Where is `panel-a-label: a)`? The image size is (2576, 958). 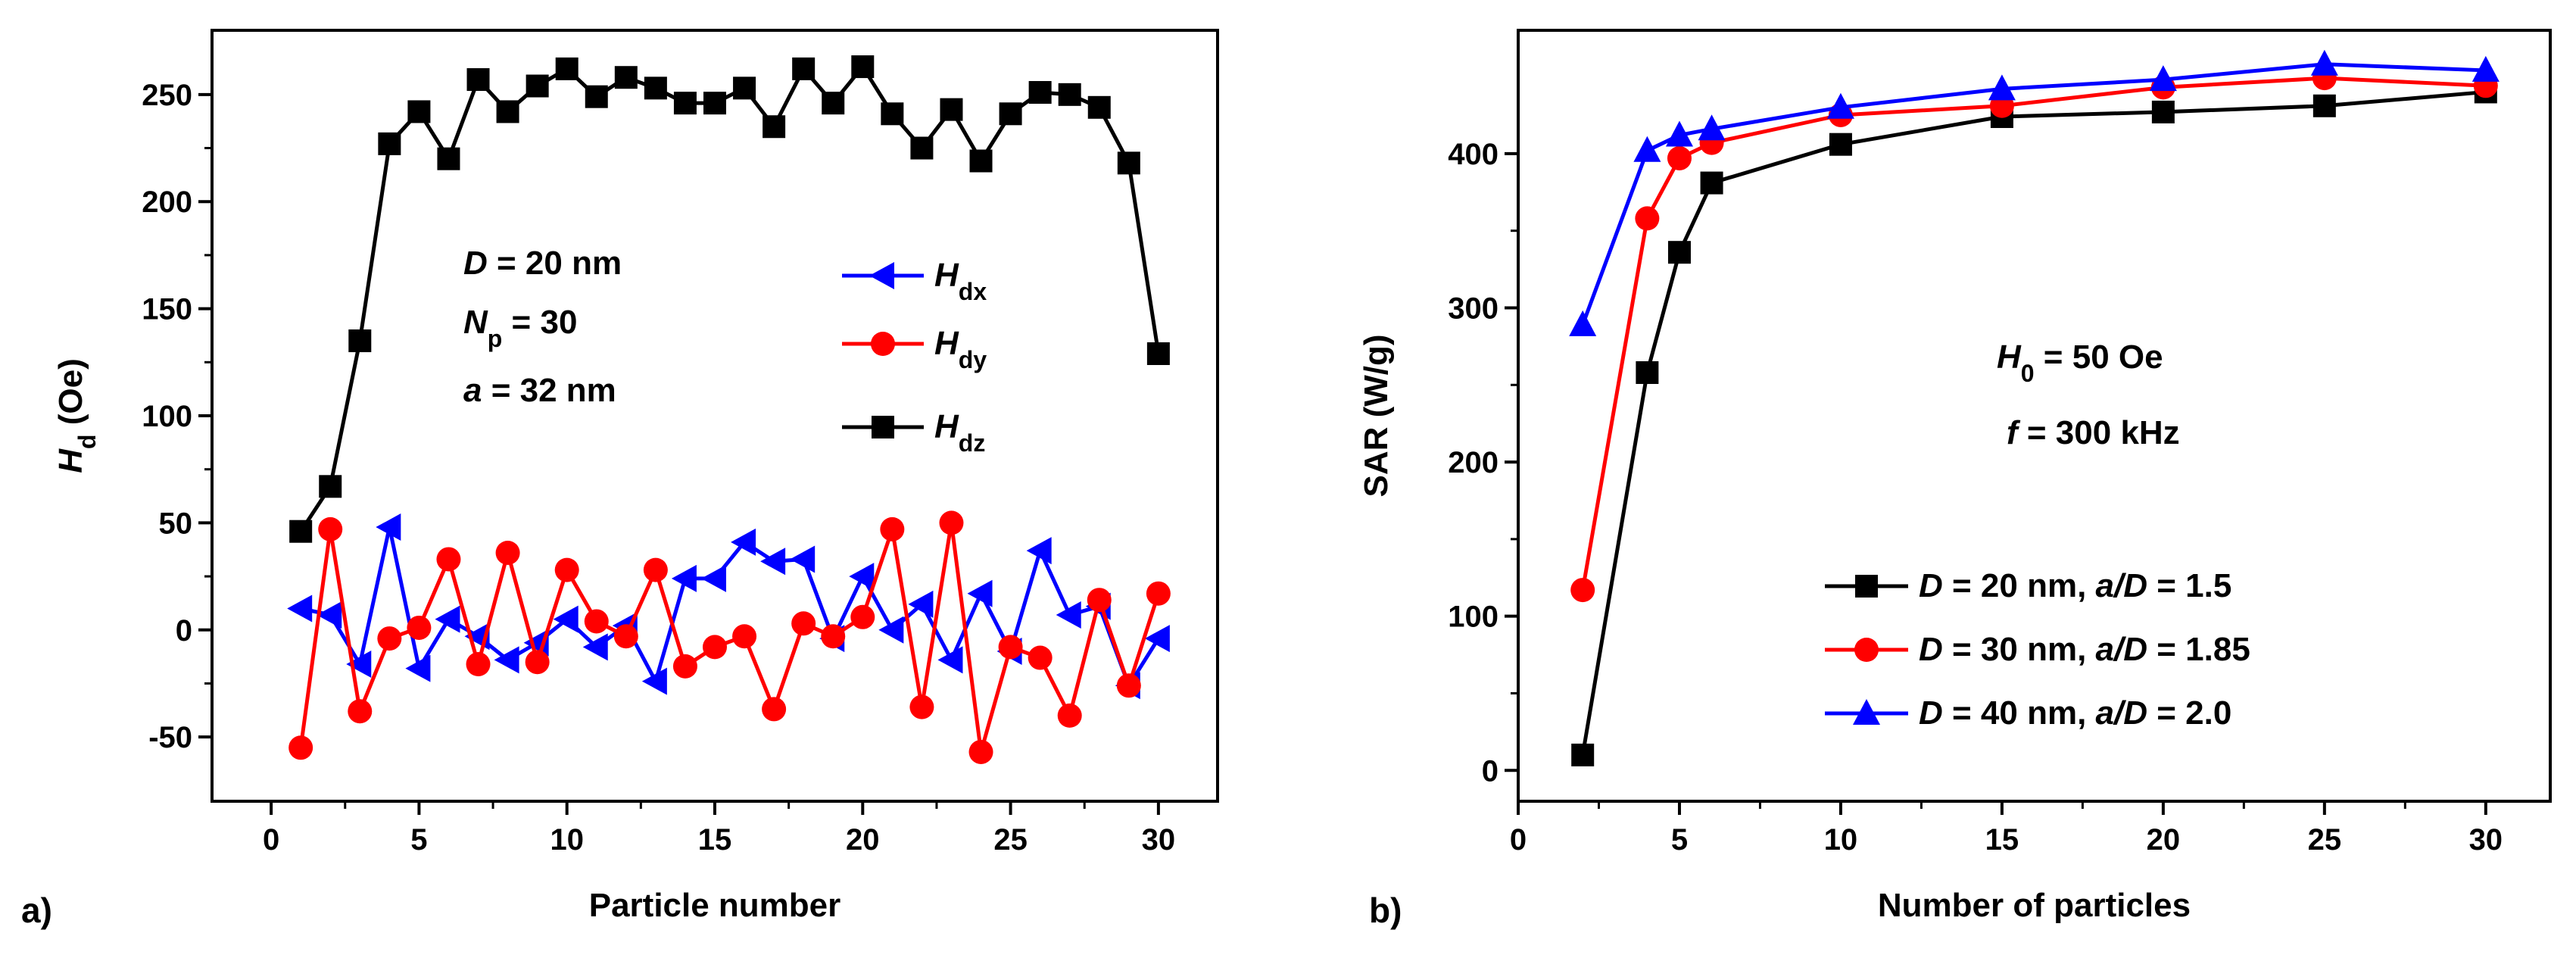
panel-a-label: a) is located at coordinates (36, 911).